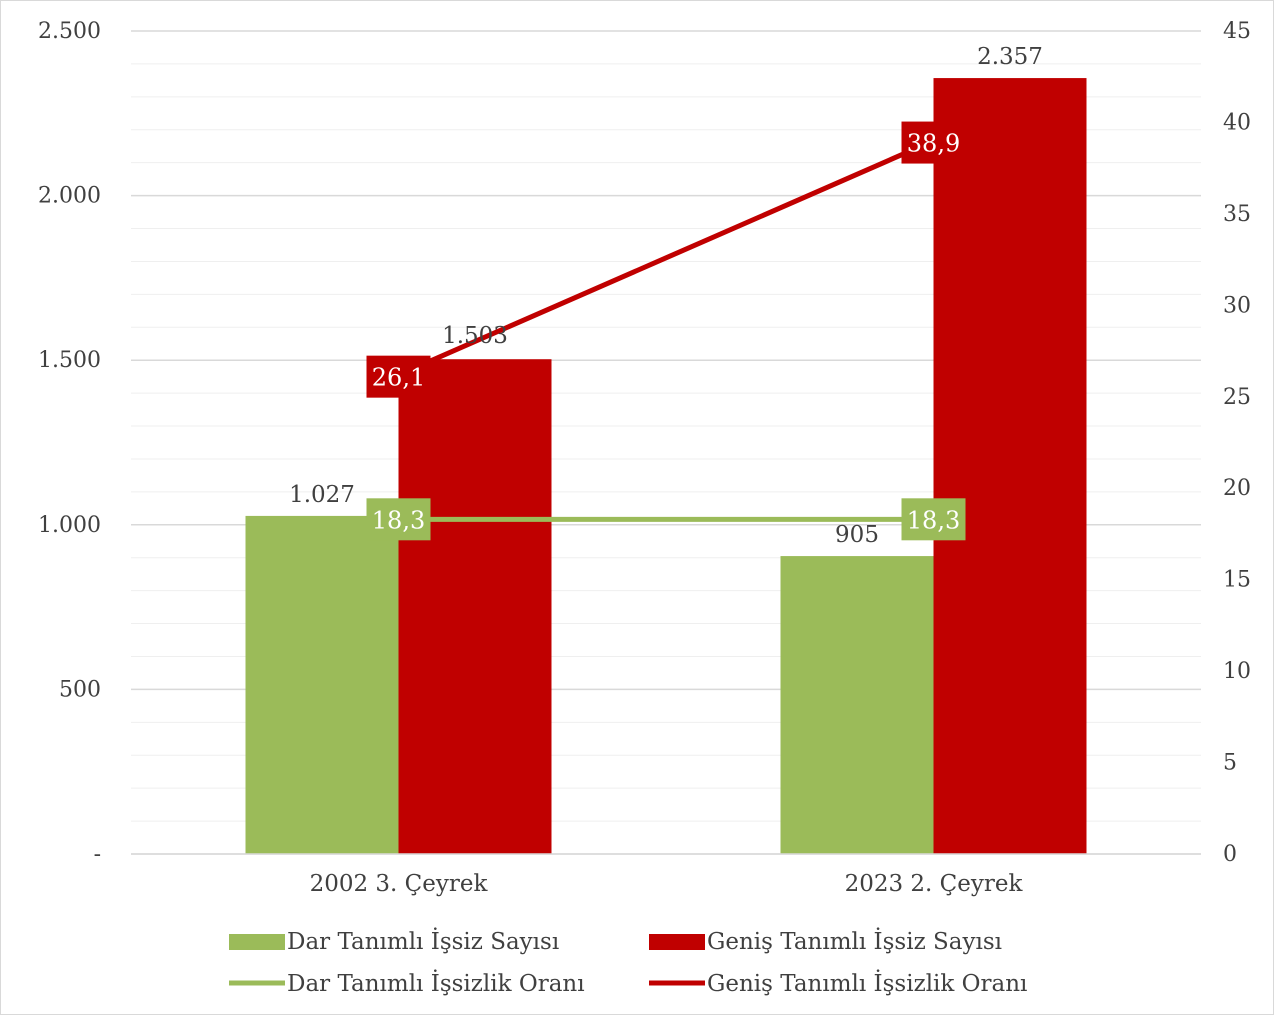  Describe the element at coordinates (1230, 763) in the screenshot. I see `right-axis-tick-label: 5` at that location.